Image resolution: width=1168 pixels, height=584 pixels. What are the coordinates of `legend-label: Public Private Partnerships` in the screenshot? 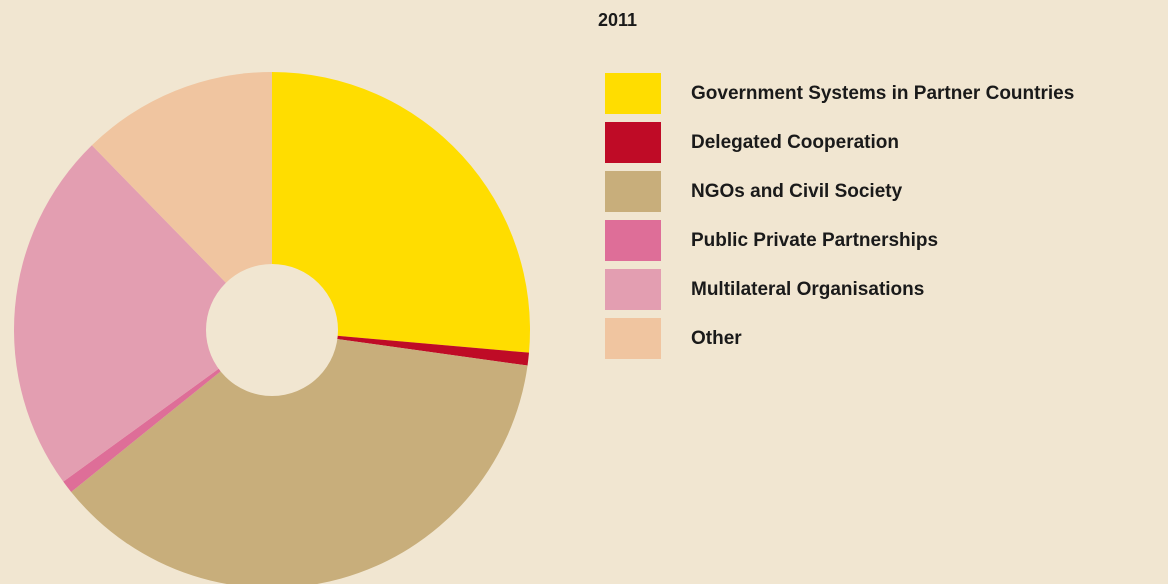 It's located at (815, 240).